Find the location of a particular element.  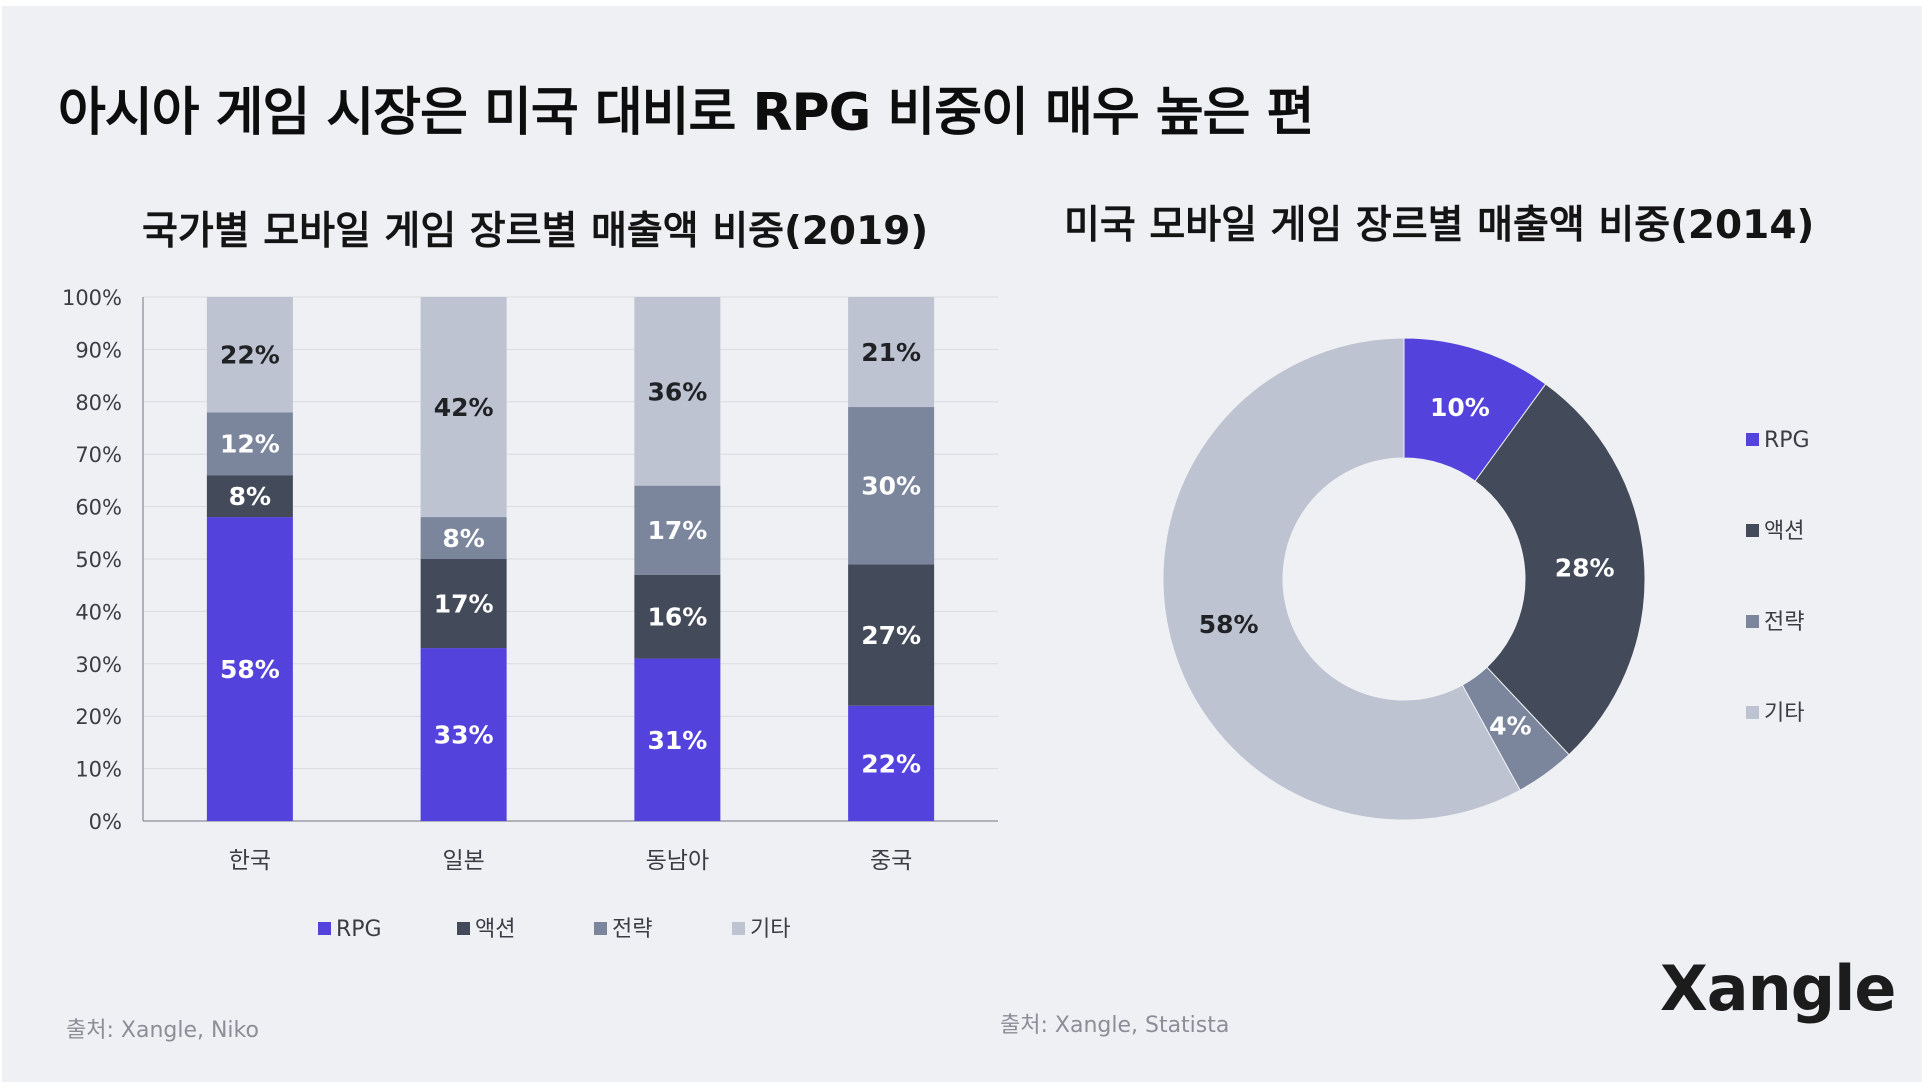

legend-swatch-기타 is located at coordinates (738, 928).